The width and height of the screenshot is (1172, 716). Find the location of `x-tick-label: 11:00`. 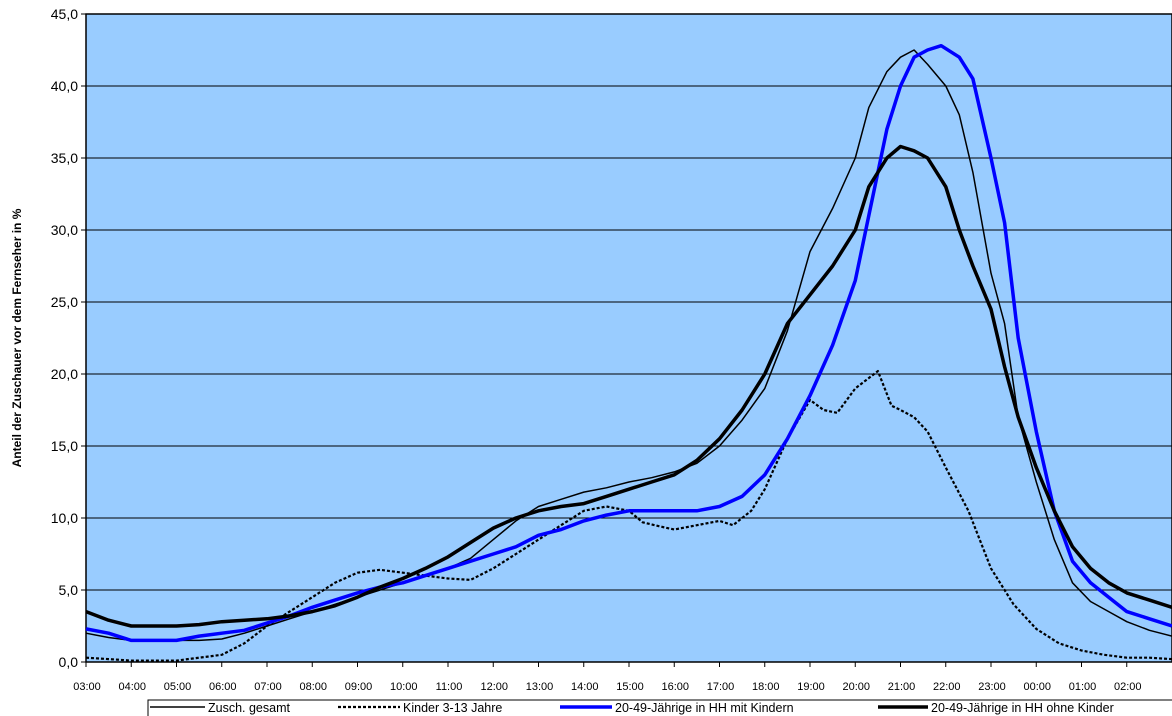

x-tick-label: 11:00 is located at coordinates (449, 687).